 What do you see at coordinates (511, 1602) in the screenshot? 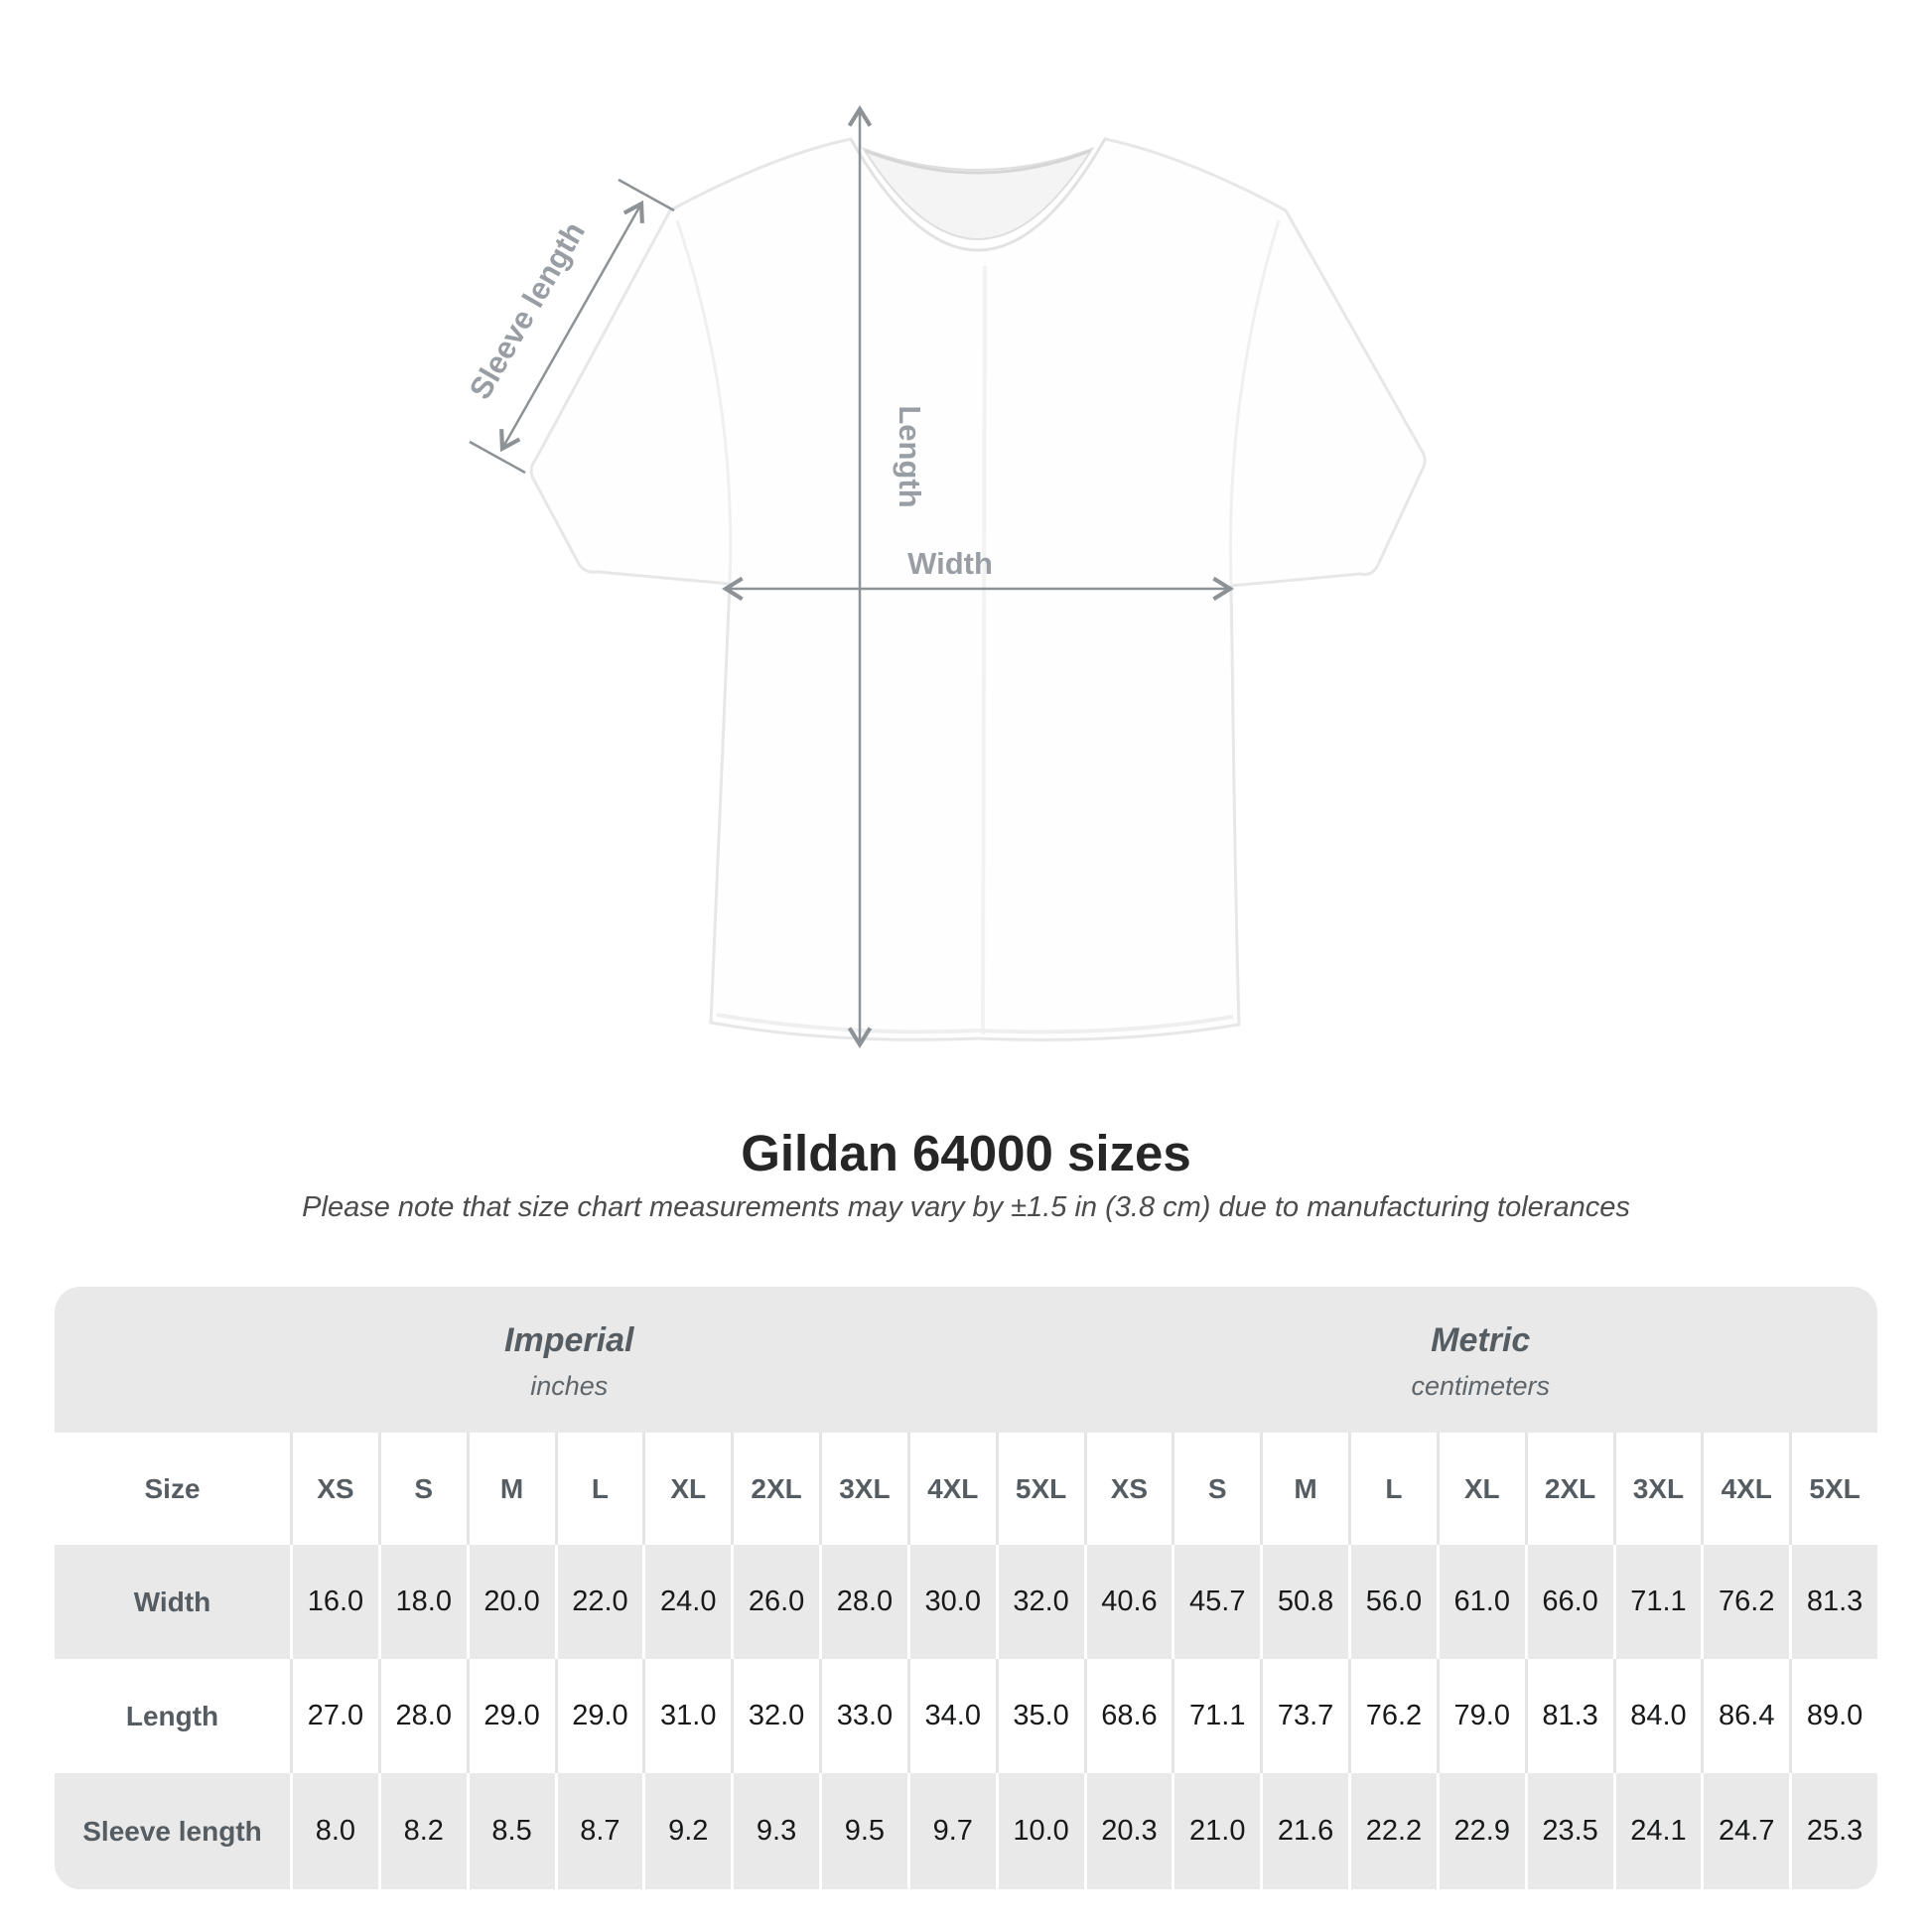
I see `value-cell: 20.0` at bounding box center [511, 1602].